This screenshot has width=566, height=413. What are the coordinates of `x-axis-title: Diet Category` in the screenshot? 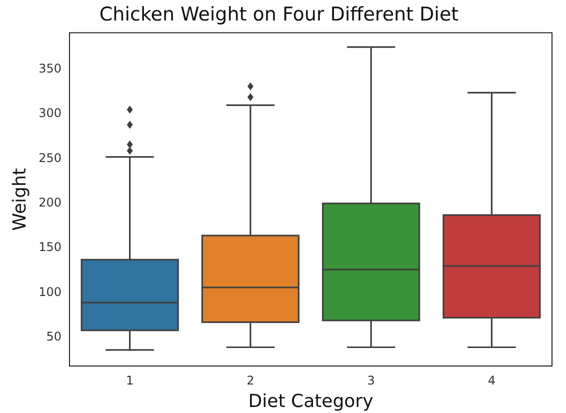 It's located at (311, 401).